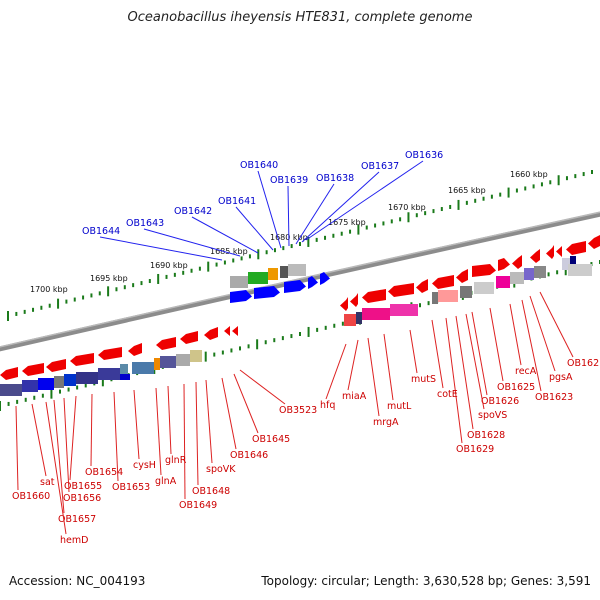  I want to click on gene-label-ob1649: OB1649, so click(198, 505).